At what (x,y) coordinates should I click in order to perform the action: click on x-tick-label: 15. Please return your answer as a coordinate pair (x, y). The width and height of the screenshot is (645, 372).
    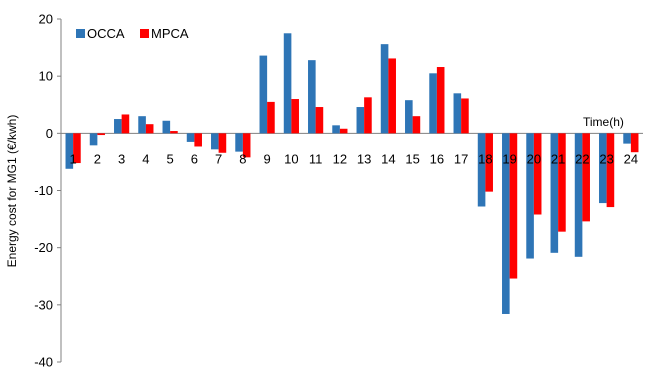
    Looking at the image, I should click on (412, 158).